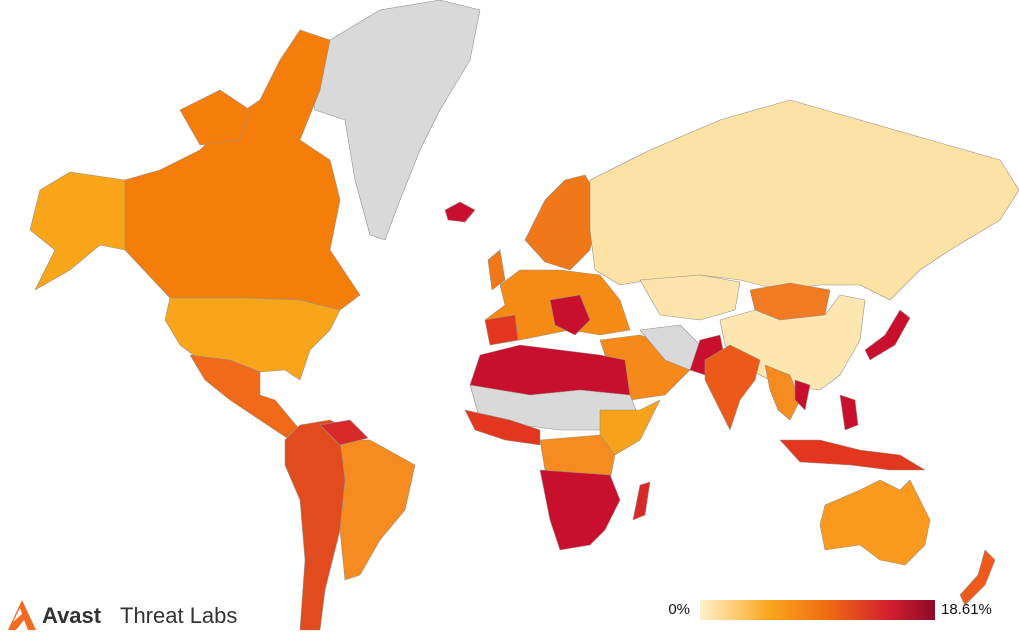 This screenshot has width=1019, height=636. What do you see at coordinates (852, 455) in the screenshot?
I see `indonesia` at bounding box center [852, 455].